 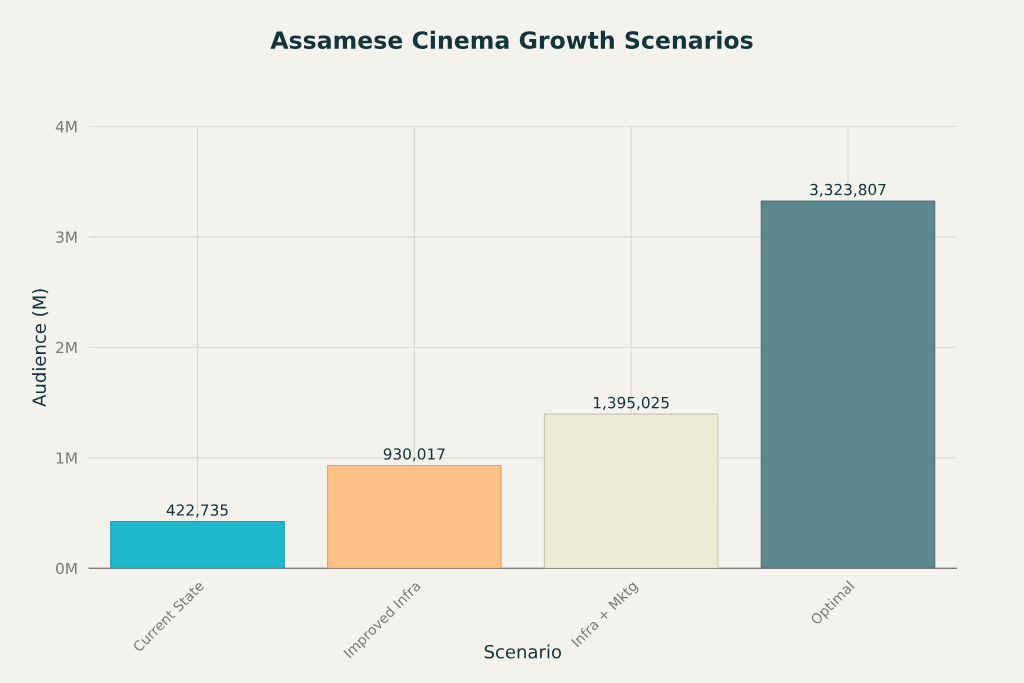 I want to click on y-axis-title: Audience (M), so click(x=40, y=348).